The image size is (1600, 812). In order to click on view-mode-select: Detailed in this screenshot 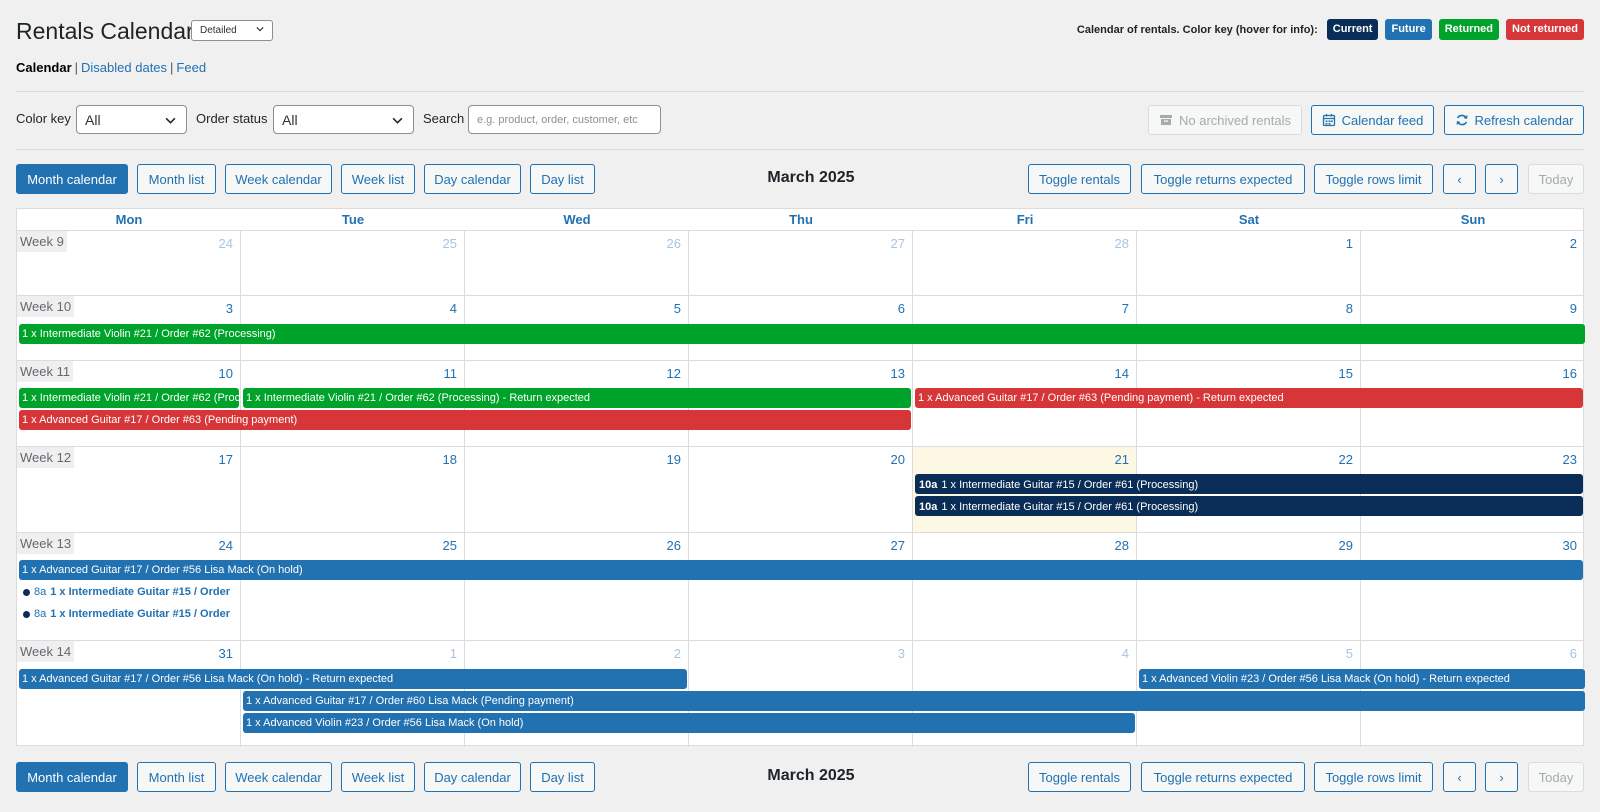, I will do `click(232, 30)`.